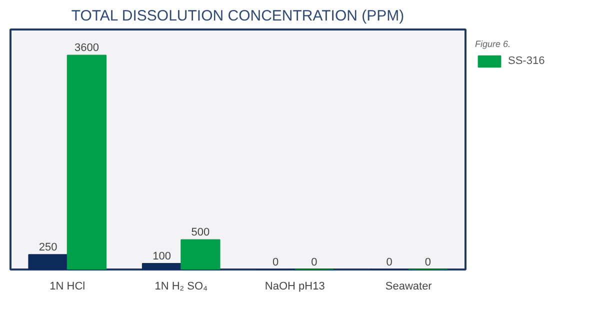 This screenshot has width=590, height=335. What do you see at coordinates (200, 232) in the screenshot?
I see `data-label: 500` at bounding box center [200, 232].